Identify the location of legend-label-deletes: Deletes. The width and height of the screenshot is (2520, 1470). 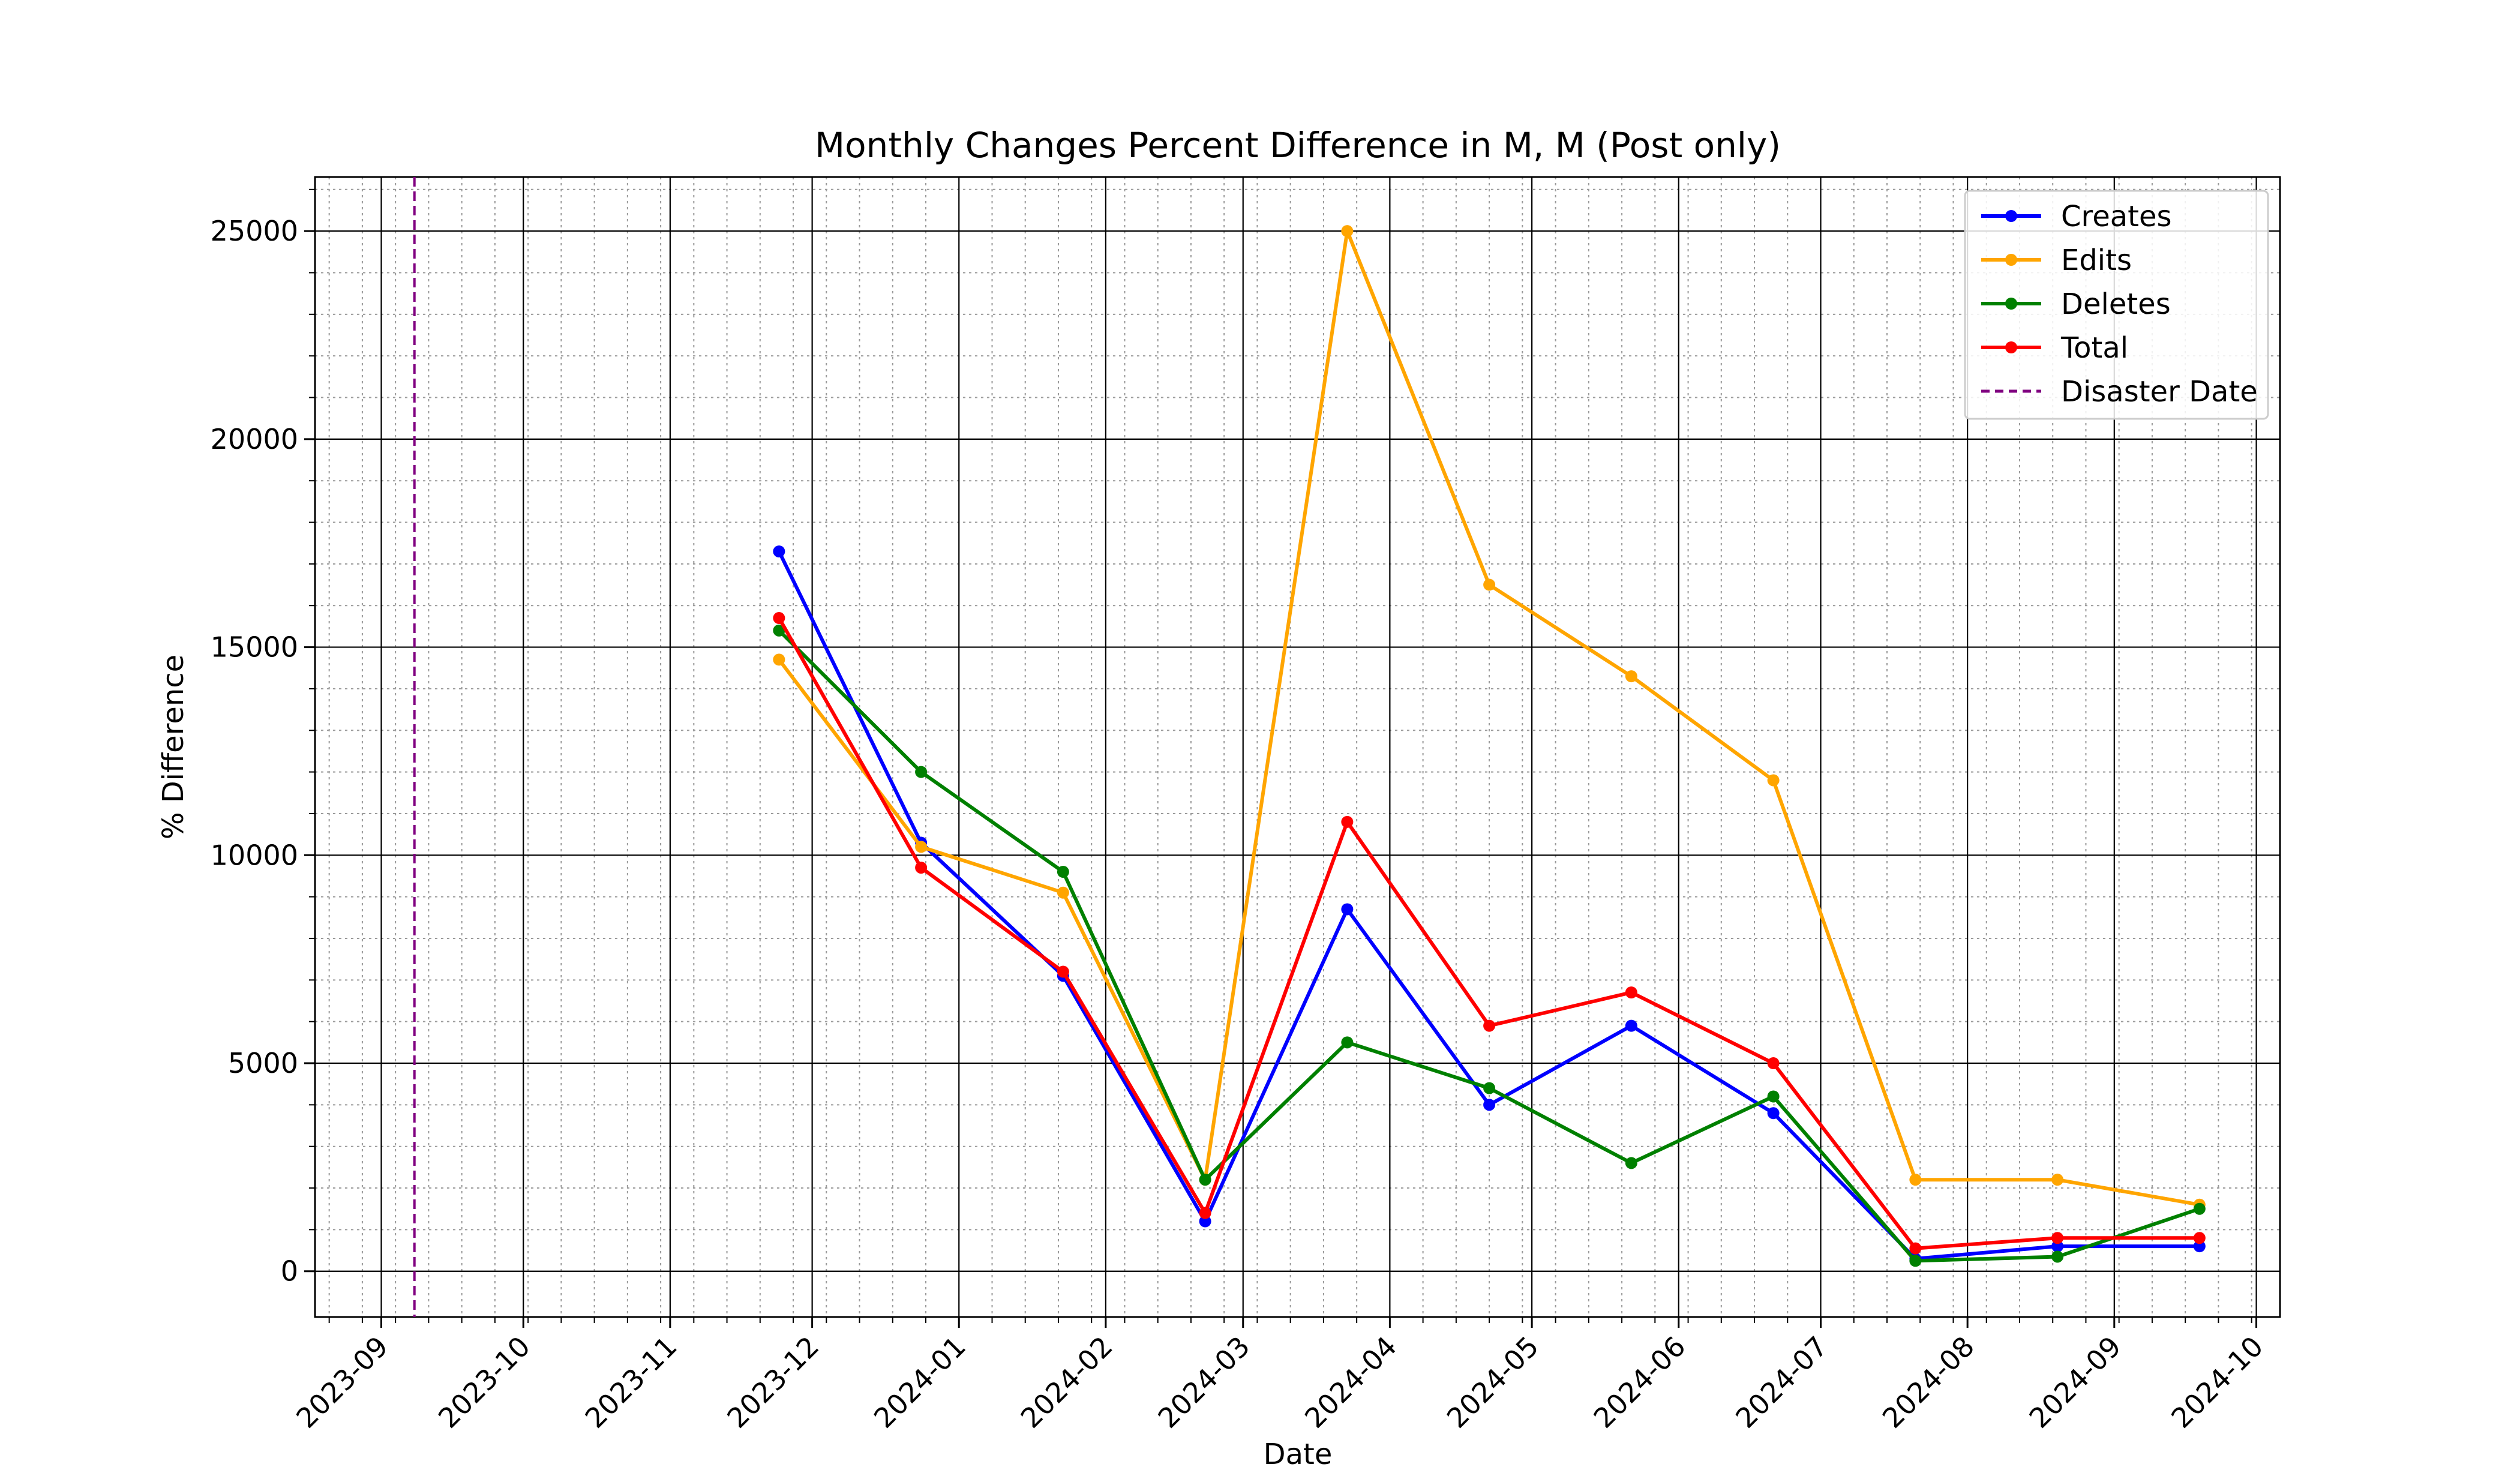
(2116, 304).